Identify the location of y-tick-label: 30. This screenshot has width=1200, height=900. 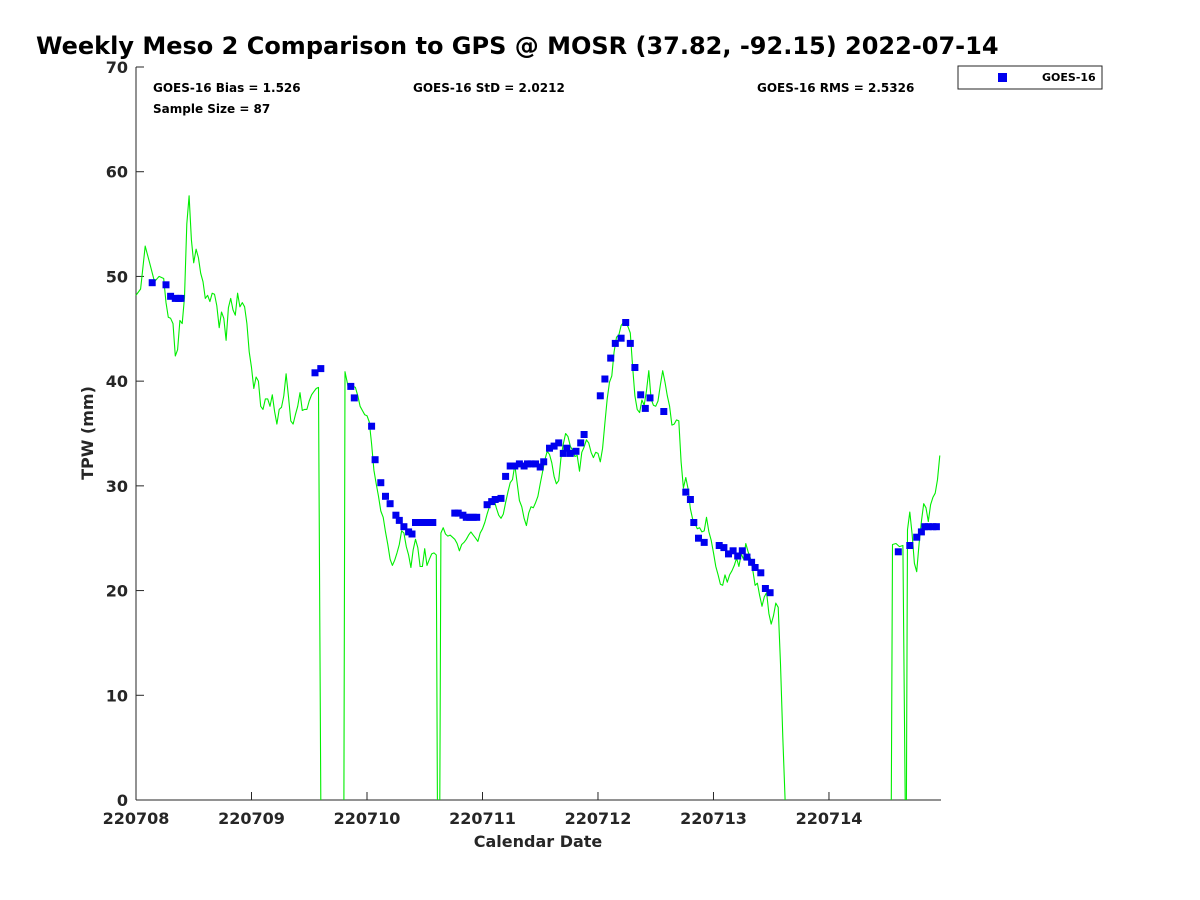
(117, 486).